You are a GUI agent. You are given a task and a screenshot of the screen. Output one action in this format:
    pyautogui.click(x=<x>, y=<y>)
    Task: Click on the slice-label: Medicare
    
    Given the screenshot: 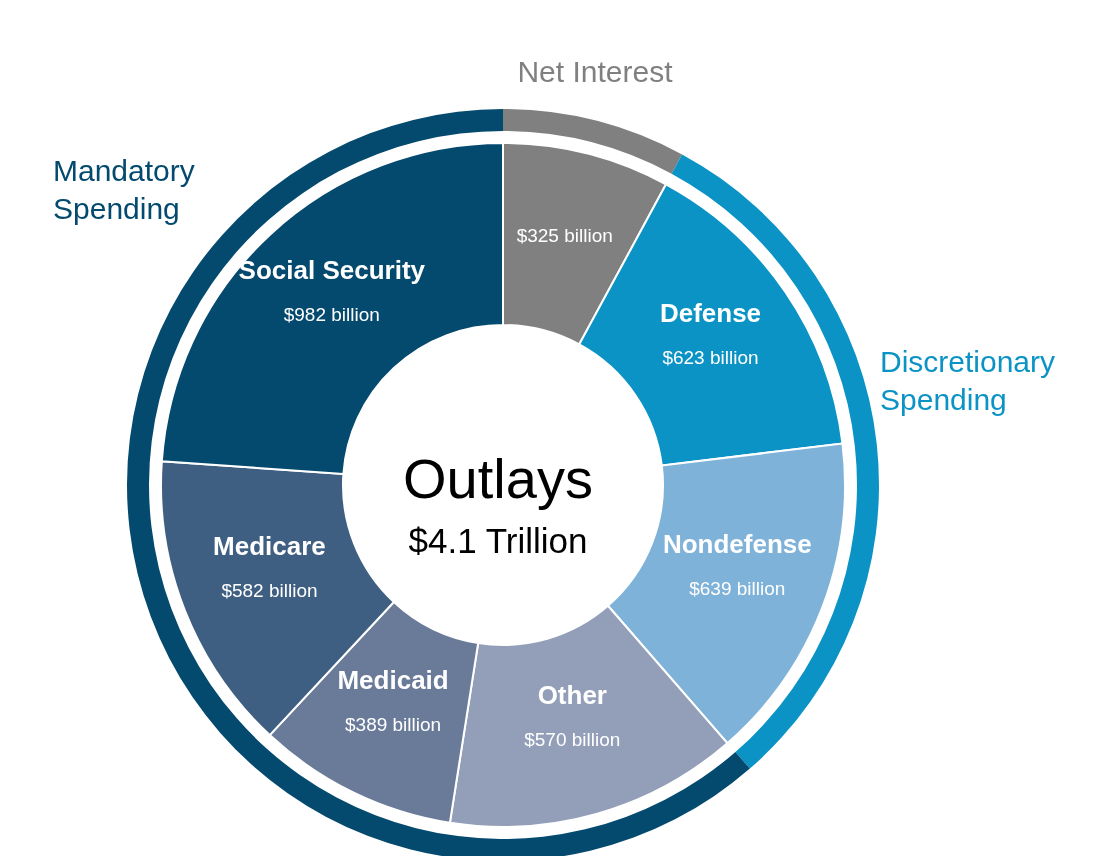 What is the action you would take?
    pyautogui.click(x=269, y=546)
    